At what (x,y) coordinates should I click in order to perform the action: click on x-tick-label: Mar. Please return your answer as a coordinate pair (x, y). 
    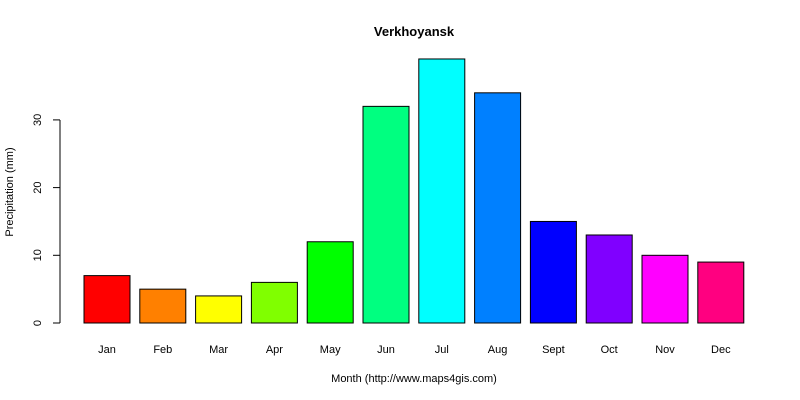
    Looking at the image, I should click on (218, 350).